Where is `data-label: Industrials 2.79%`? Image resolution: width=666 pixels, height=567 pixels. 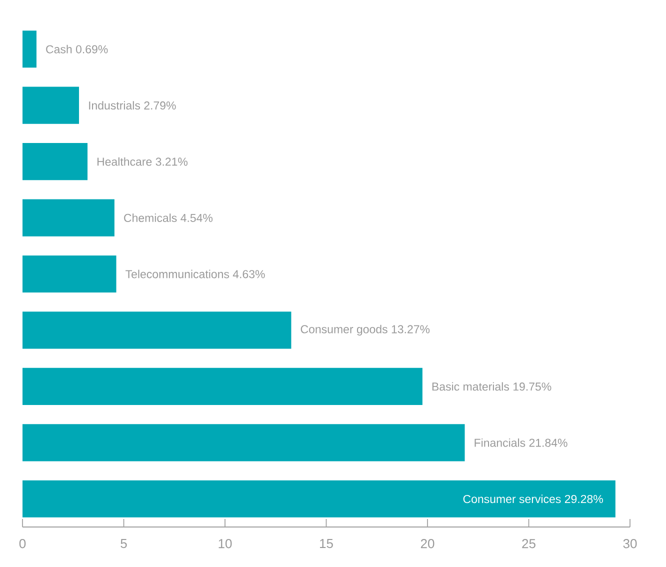 data-label: Industrials 2.79% is located at coordinates (132, 105).